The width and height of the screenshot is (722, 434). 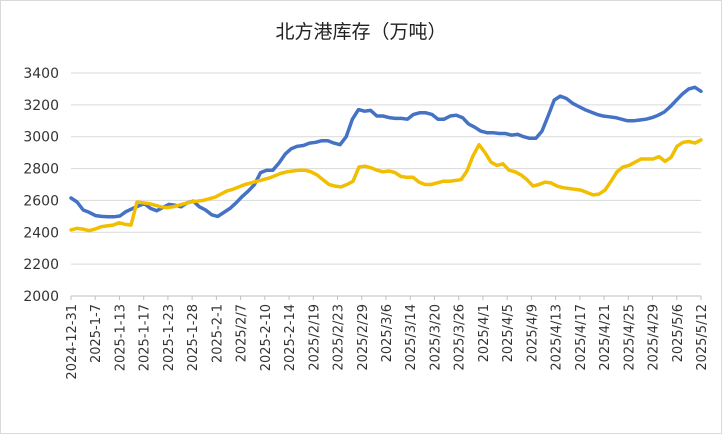 What do you see at coordinates (41, 201) in the screenshot?
I see `y-tick-label: 2600` at bounding box center [41, 201].